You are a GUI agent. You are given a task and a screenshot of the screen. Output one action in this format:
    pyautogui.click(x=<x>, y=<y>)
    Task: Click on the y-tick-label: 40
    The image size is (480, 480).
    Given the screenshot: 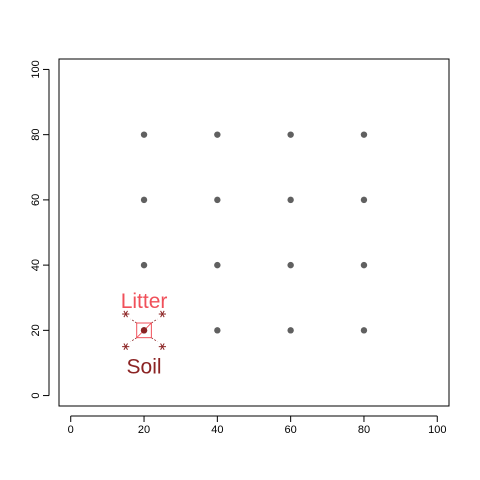 What is the action you would take?
    pyautogui.click(x=36, y=265)
    